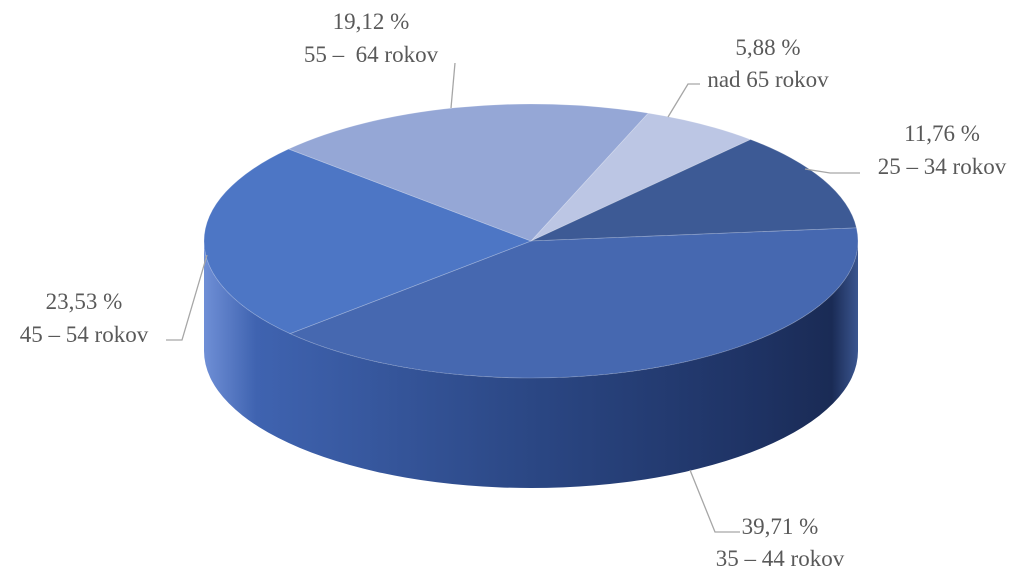 This screenshot has width=1020, height=572. Describe the element at coordinates (780, 558) in the screenshot. I see `slice-label-name-35-44: 35 – 44 rokov` at that location.